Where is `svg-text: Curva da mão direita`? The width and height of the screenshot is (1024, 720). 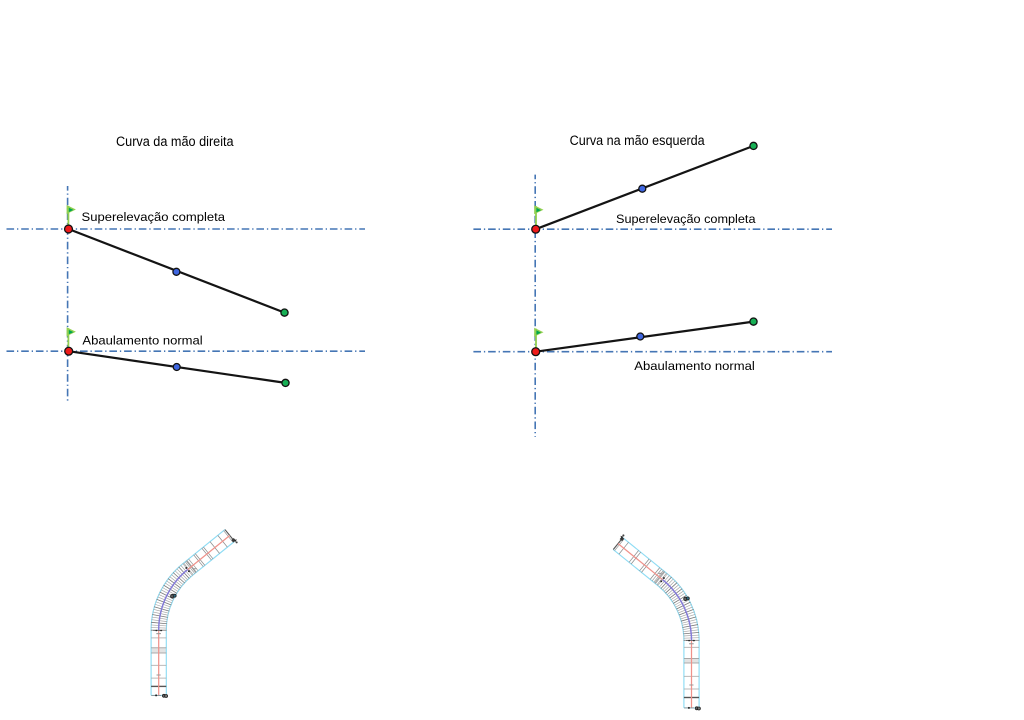 svg-text: Curva da mão direita is located at coordinates (175, 142).